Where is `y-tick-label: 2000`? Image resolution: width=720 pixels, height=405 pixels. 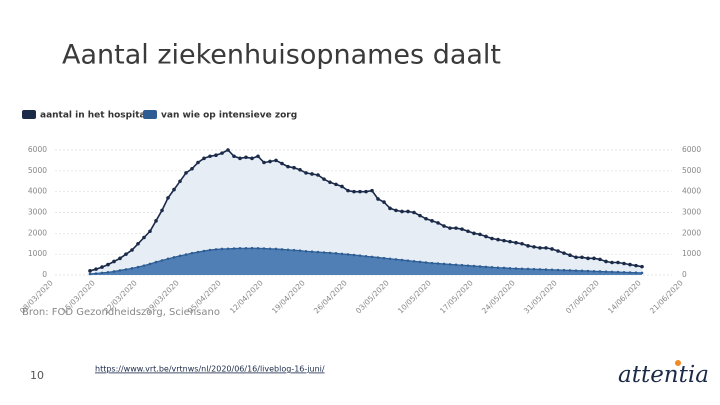 y-tick-label: 2000 is located at coordinates (37, 232).